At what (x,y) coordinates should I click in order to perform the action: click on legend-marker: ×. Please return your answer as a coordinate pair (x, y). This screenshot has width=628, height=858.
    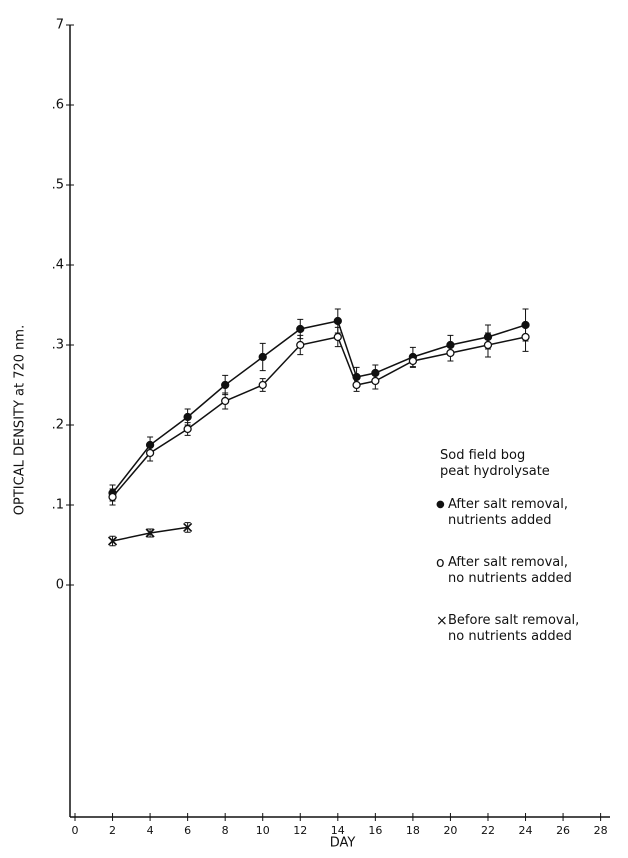
    Looking at the image, I should click on (442, 621).